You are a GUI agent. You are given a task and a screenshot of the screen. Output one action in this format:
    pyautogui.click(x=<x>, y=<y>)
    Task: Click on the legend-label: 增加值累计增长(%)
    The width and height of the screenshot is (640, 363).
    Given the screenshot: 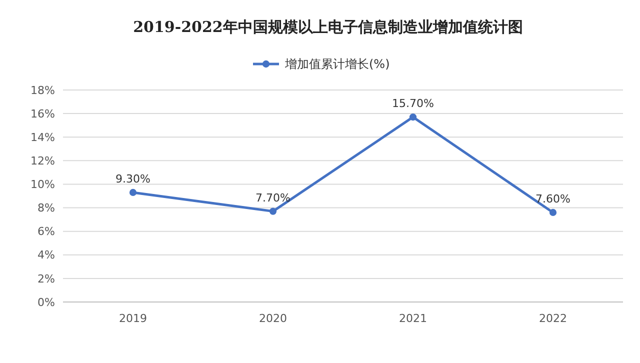 What is the action you would take?
    pyautogui.click(x=337, y=64)
    